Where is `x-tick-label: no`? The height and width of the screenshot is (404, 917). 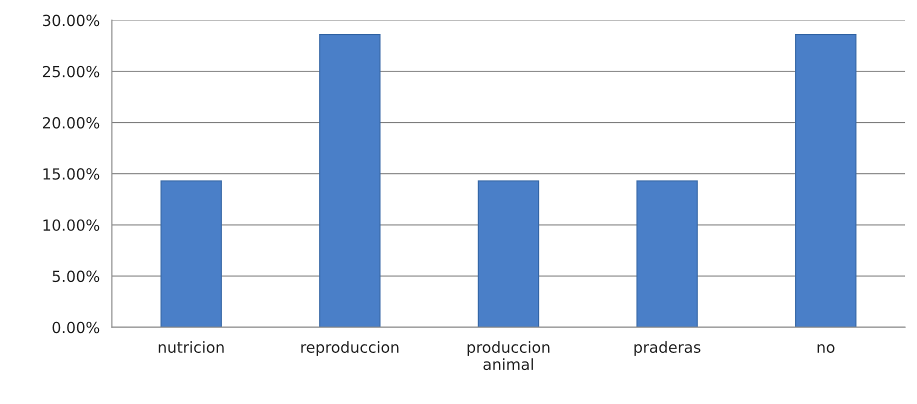 x-tick-label: no is located at coordinates (826, 348).